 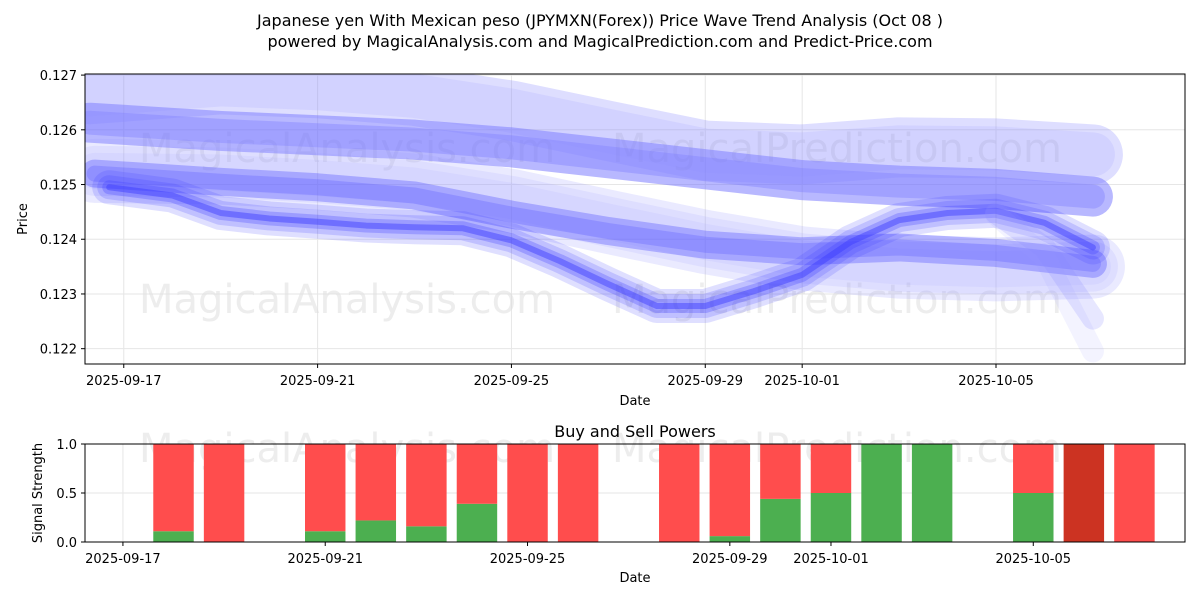 I want to click on series-forecast-drop-a, so click(x=1044, y=283).